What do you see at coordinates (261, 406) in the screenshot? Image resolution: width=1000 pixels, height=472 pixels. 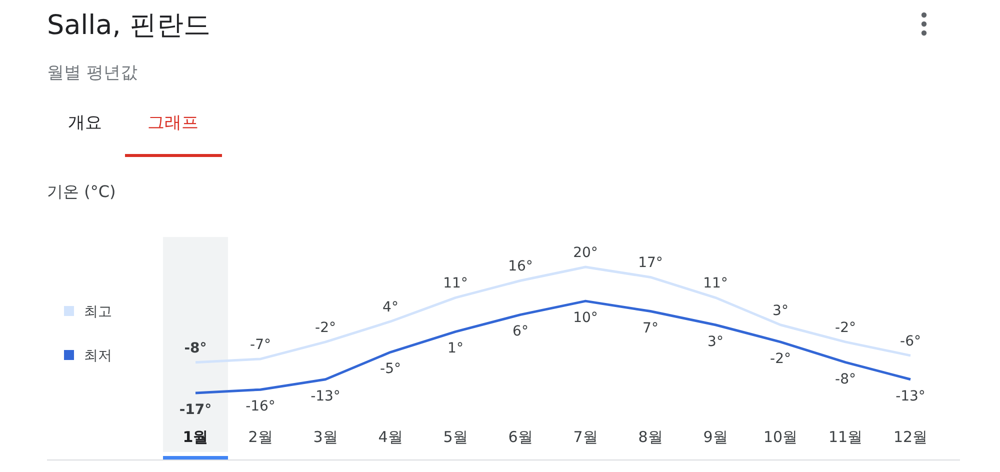 I see `data-label: -16°` at bounding box center [261, 406].